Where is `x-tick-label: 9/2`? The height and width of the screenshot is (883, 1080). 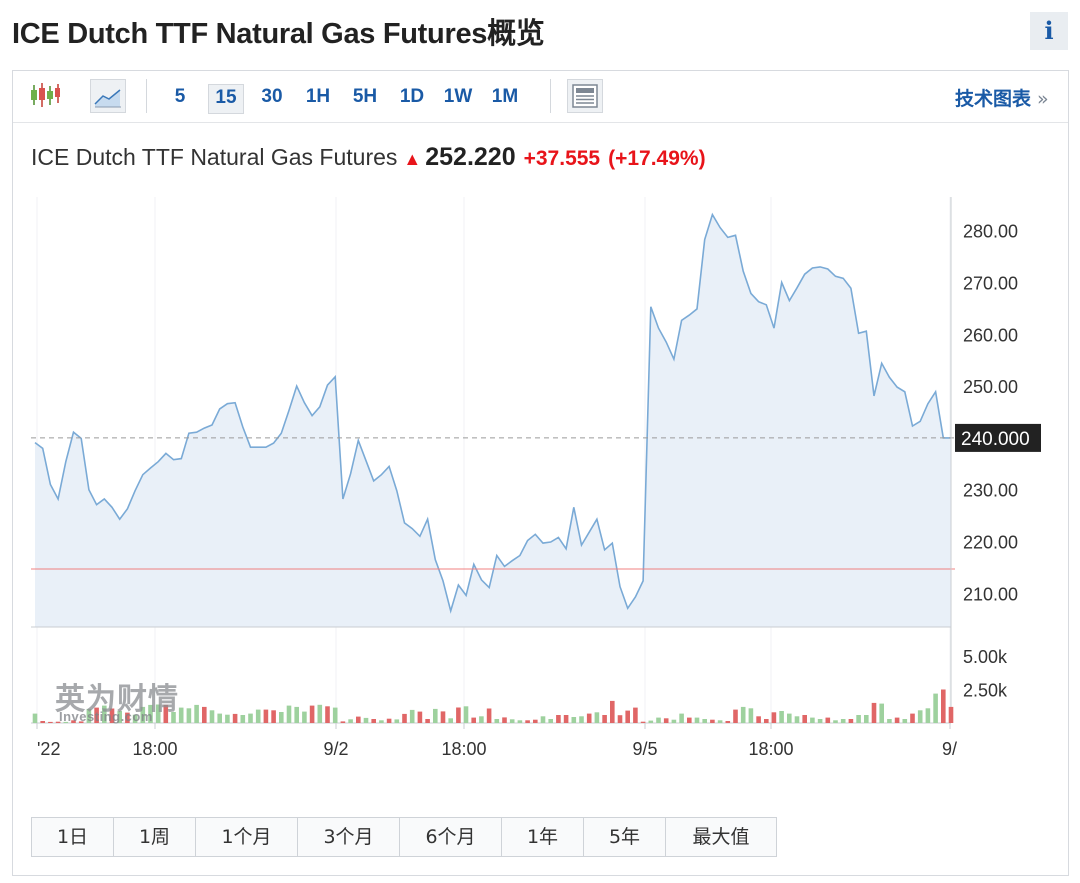
x-tick-label: 9/2 is located at coordinates (335, 749).